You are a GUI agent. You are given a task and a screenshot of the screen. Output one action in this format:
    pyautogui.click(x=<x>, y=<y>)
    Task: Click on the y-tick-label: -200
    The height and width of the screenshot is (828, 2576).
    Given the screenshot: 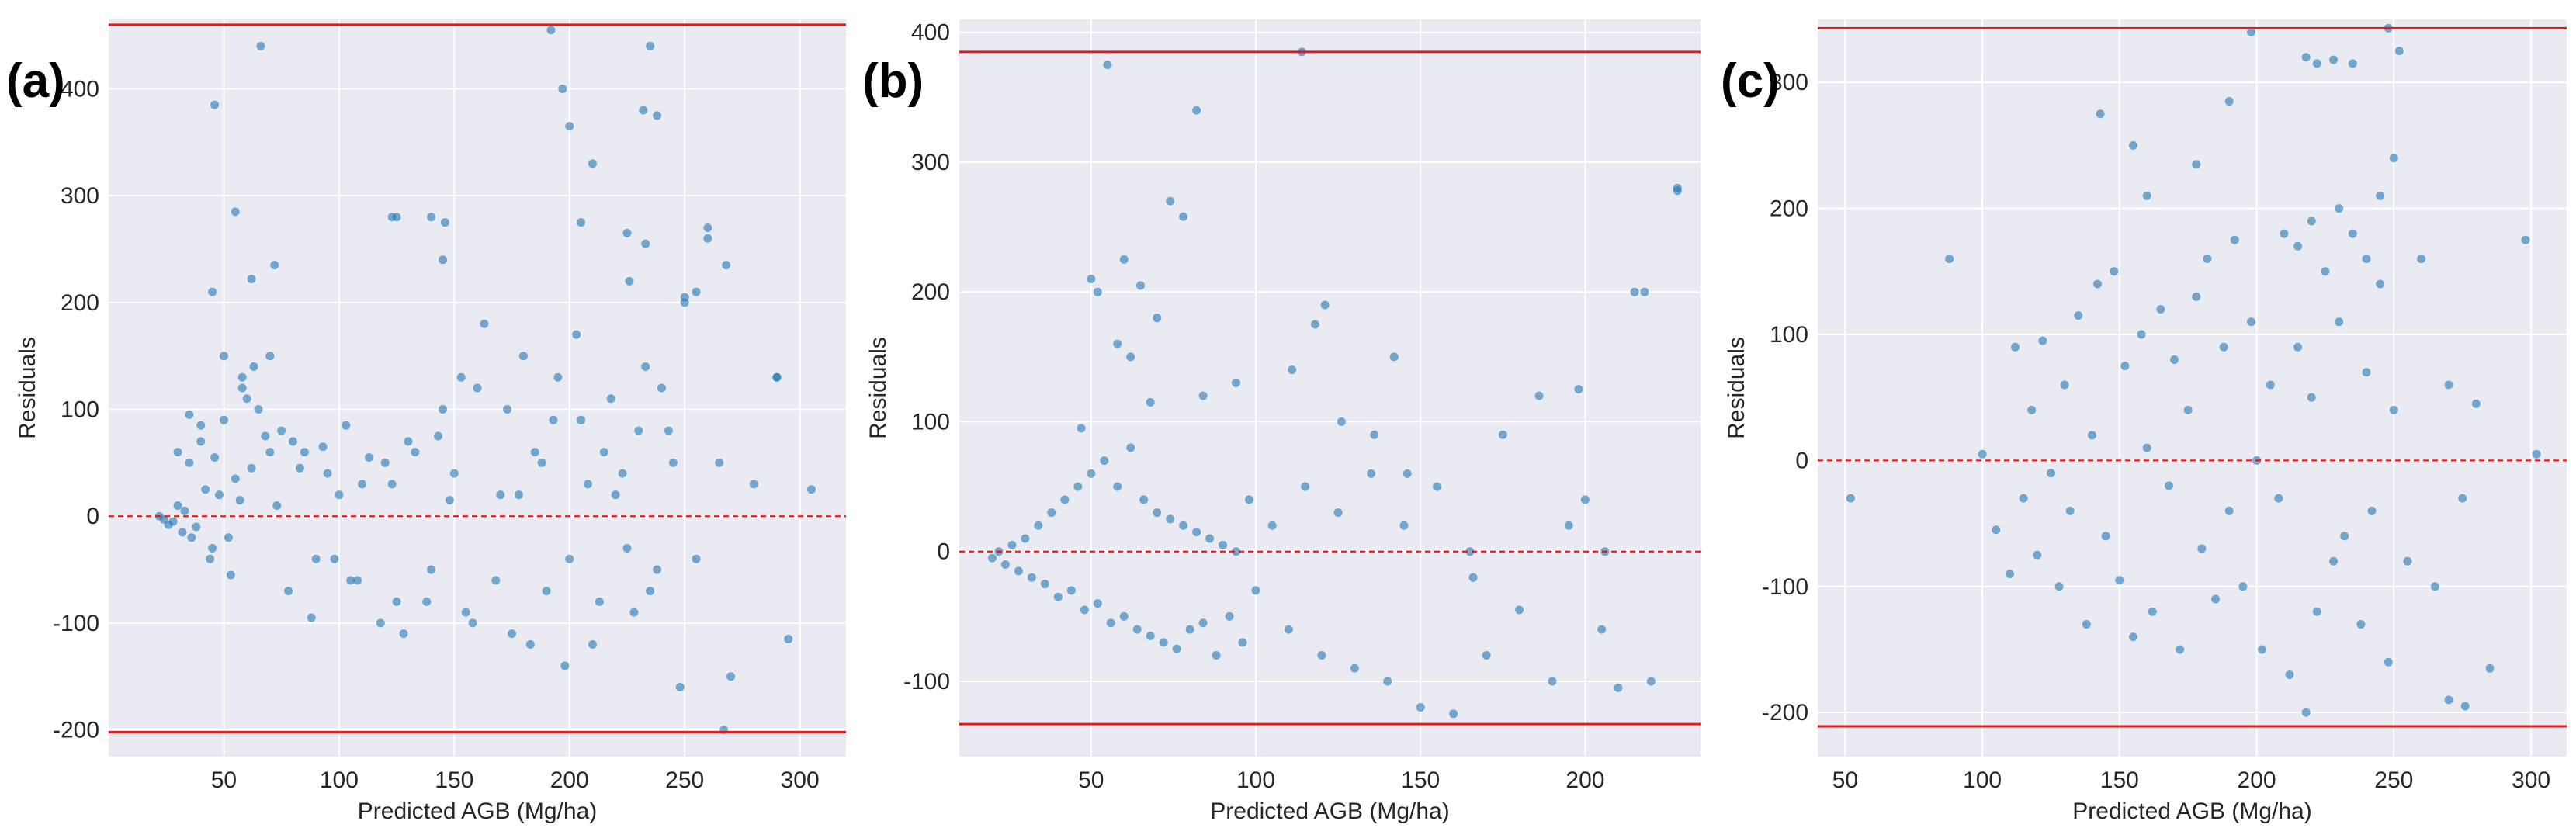 What is the action you would take?
    pyautogui.click(x=1785, y=713)
    